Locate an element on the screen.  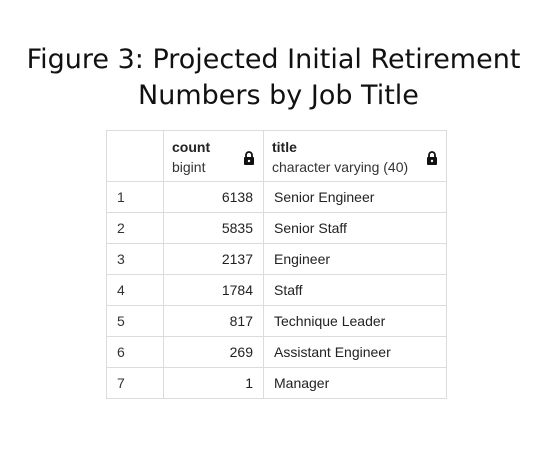
row-number: 3 is located at coordinates (135, 259).